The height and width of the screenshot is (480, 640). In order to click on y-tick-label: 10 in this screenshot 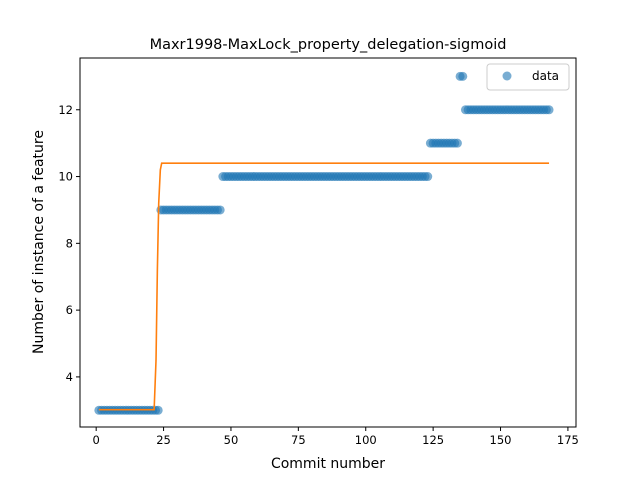, I will do `click(65, 177)`.